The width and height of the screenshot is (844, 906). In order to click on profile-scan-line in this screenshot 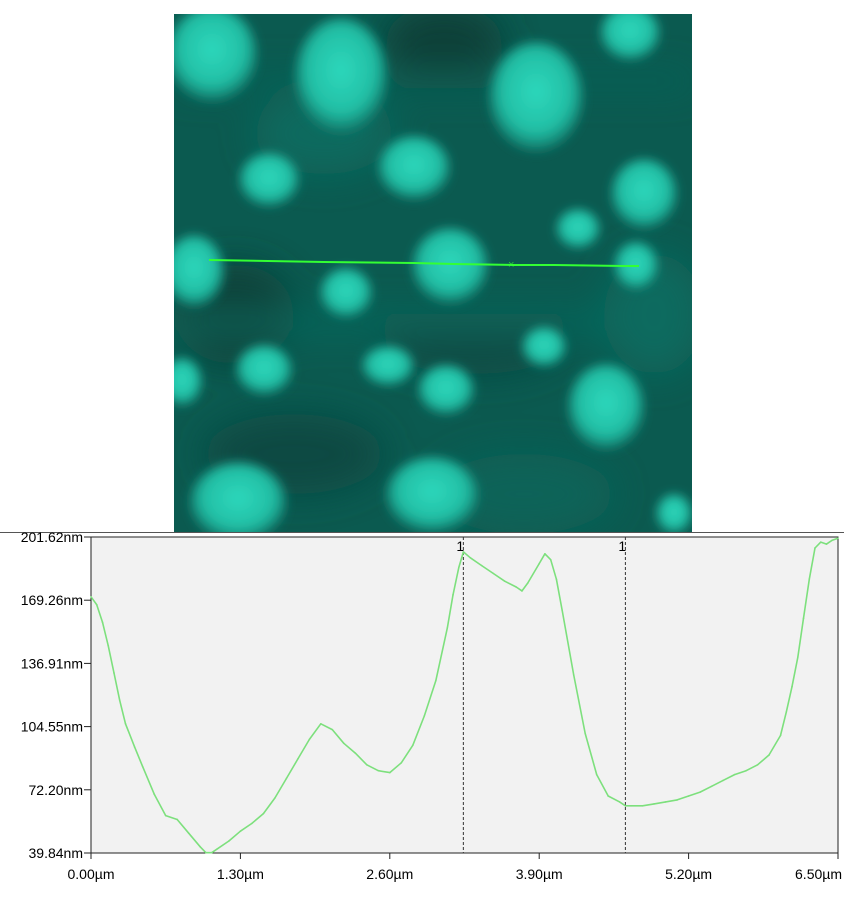, I will do `click(423, 263)`.